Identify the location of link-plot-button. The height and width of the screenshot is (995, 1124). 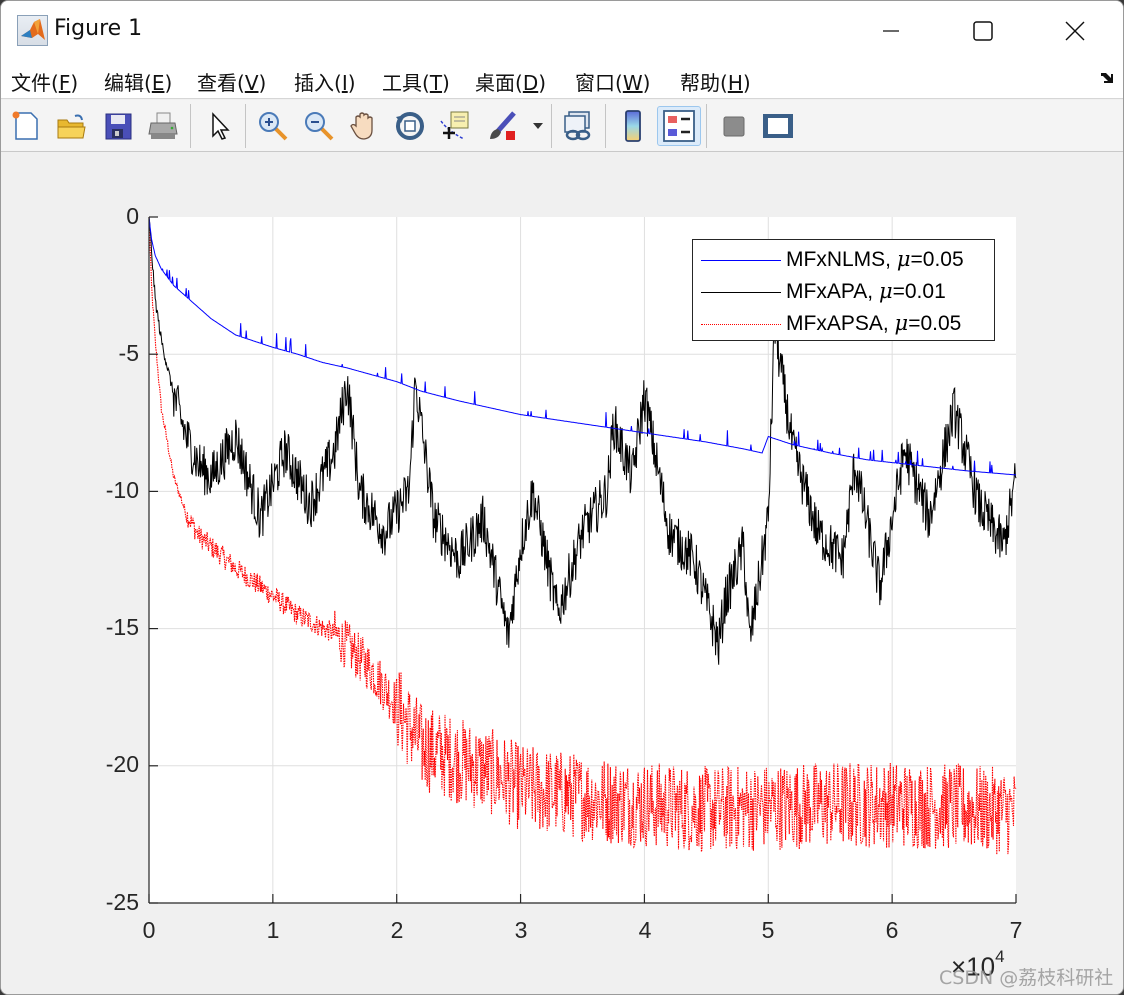
(578, 126).